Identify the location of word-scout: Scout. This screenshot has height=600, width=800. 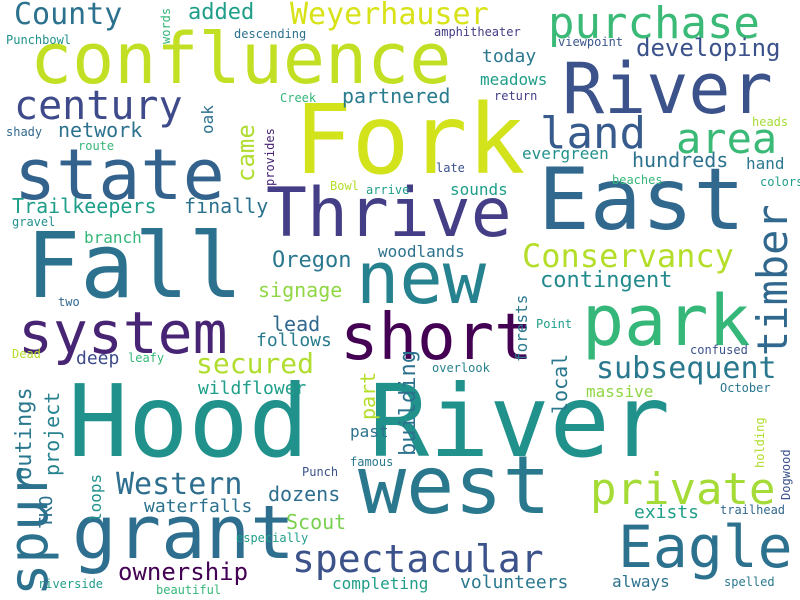
(316, 522).